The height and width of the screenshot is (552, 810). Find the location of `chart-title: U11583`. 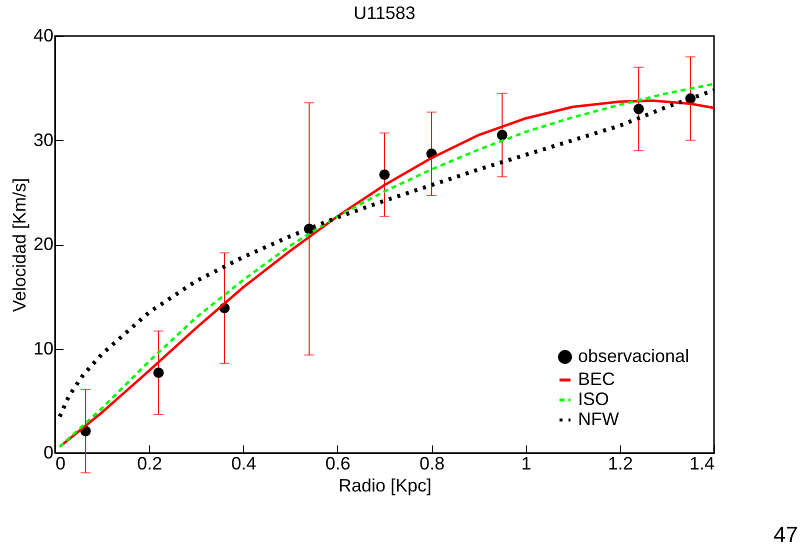

chart-title: U11583 is located at coordinates (385, 13).